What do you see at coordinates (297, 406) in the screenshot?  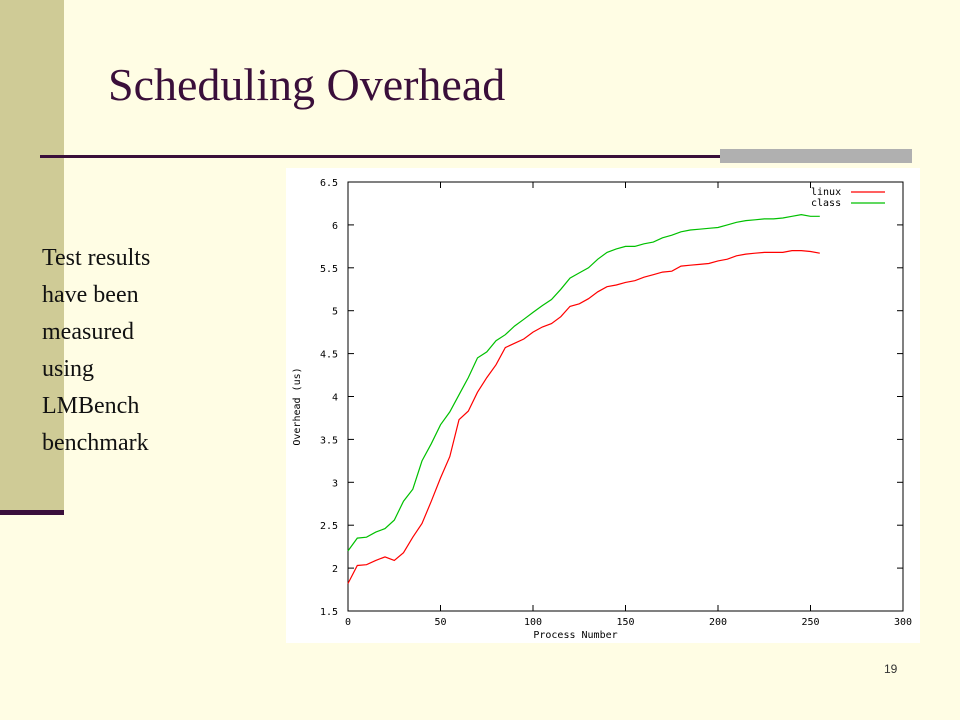 I see `y-axis-label: Overhead (us)` at bounding box center [297, 406].